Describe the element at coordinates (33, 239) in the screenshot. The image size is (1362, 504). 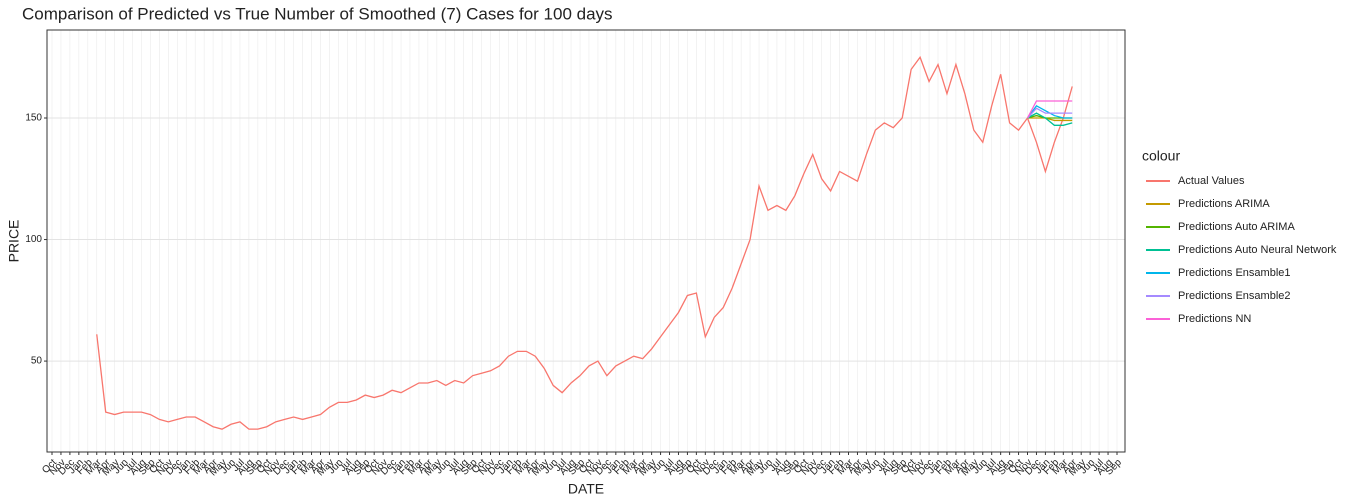
I see `y-tick-label: 100` at that location.